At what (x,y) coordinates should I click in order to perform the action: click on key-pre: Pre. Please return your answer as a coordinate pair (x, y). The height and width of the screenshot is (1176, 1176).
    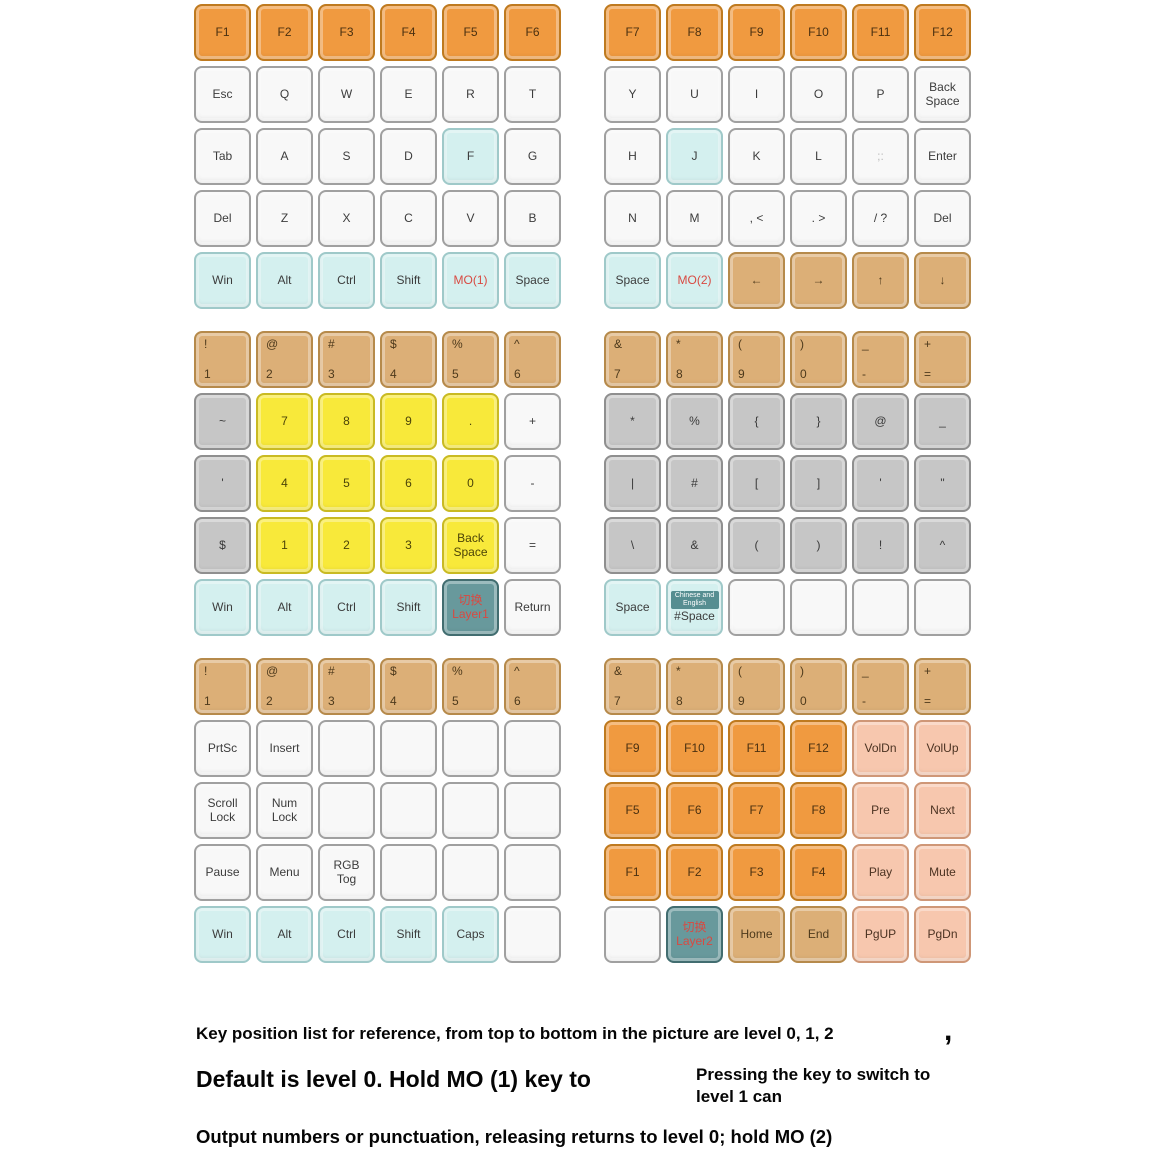
    Looking at the image, I should click on (880, 810).